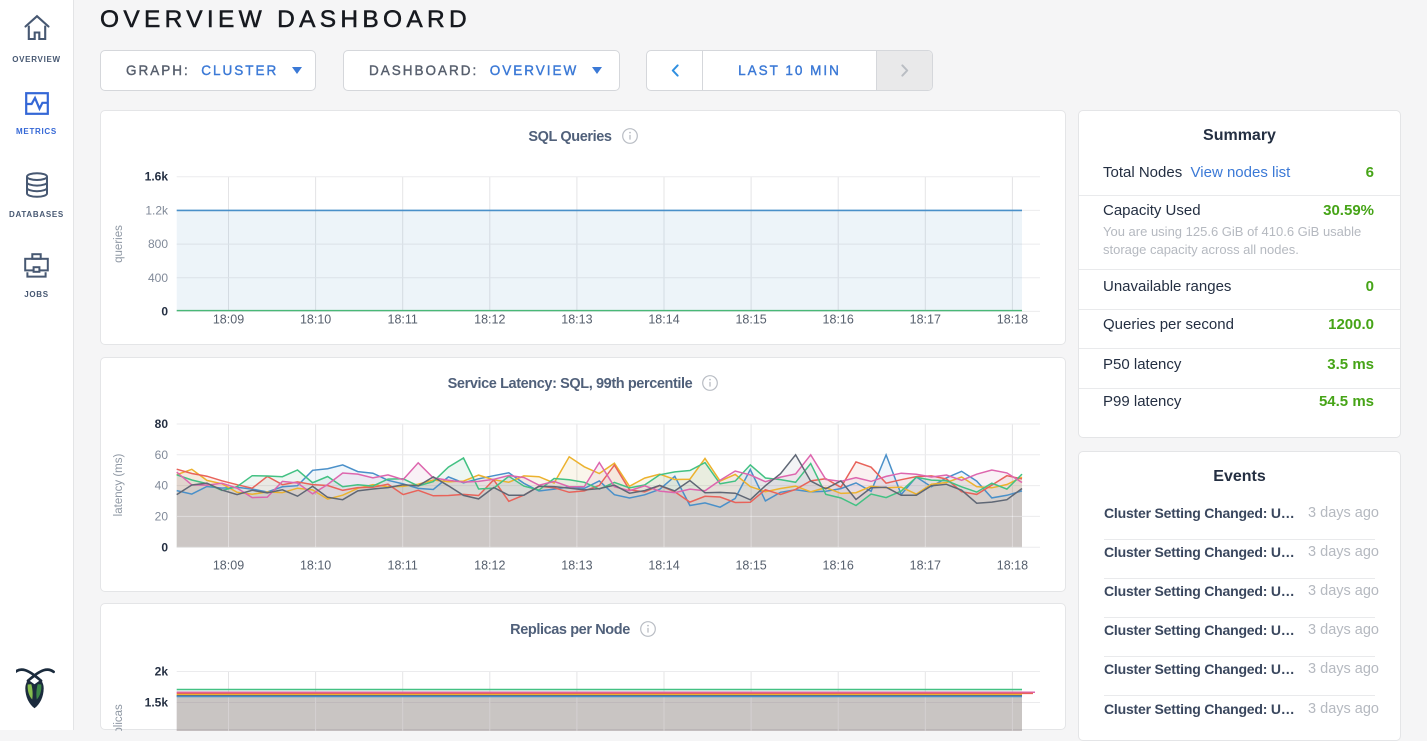 The height and width of the screenshot is (741, 1427). I want to click on svg-text: 80, so click(162, 424).